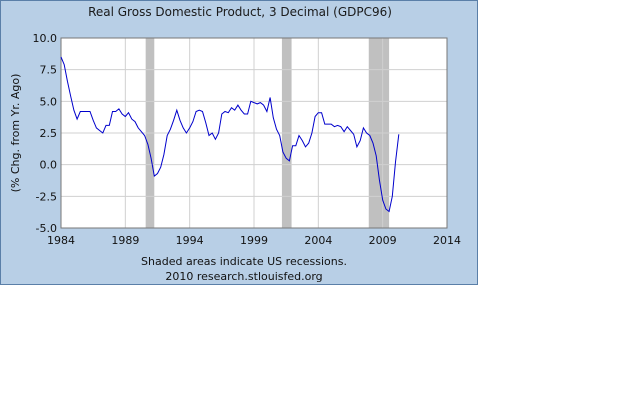 This screenshot has width=640, height=400. What do you see at coordinates (49, 101) in the screenshot?
I see `y-tick-label-2: 5.0` at bounding box center [49, 101].